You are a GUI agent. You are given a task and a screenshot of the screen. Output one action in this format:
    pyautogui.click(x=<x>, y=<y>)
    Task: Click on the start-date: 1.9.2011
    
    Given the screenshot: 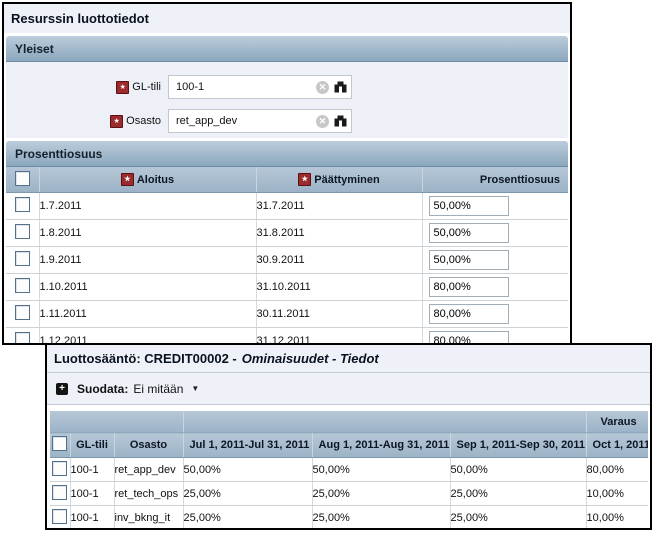 What is the action you would take?
    pyautogui.click(x=148, y=260)
    